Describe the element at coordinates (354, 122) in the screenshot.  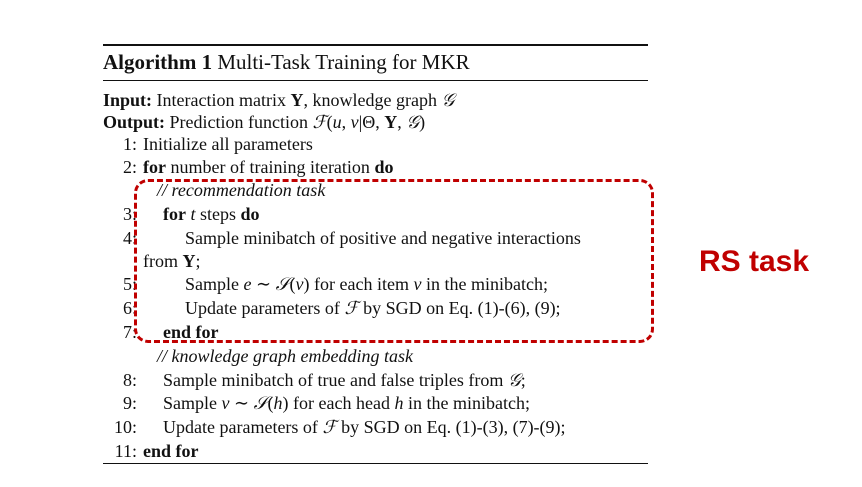
I see `output-v: v` at that location.